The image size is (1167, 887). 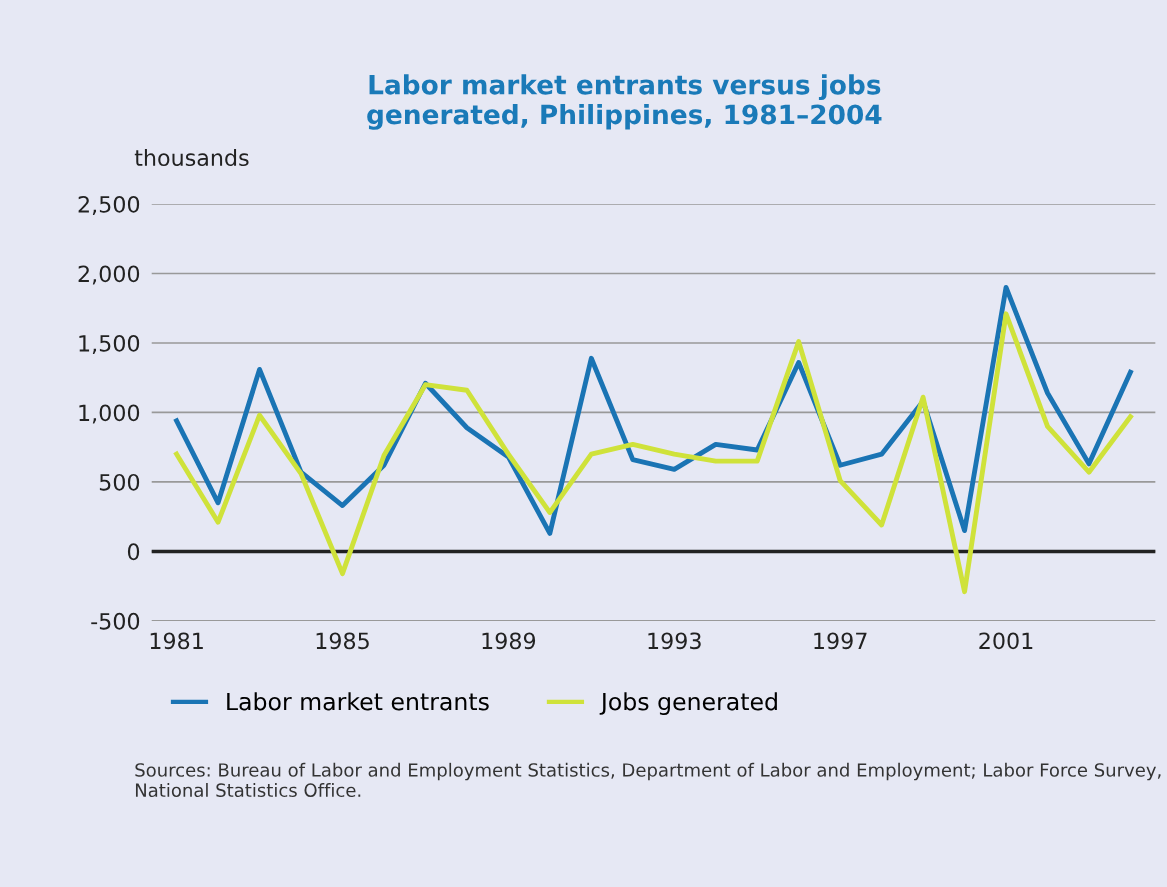 I want to click on x-tick-label: 1989, so click(x=509, y=641).